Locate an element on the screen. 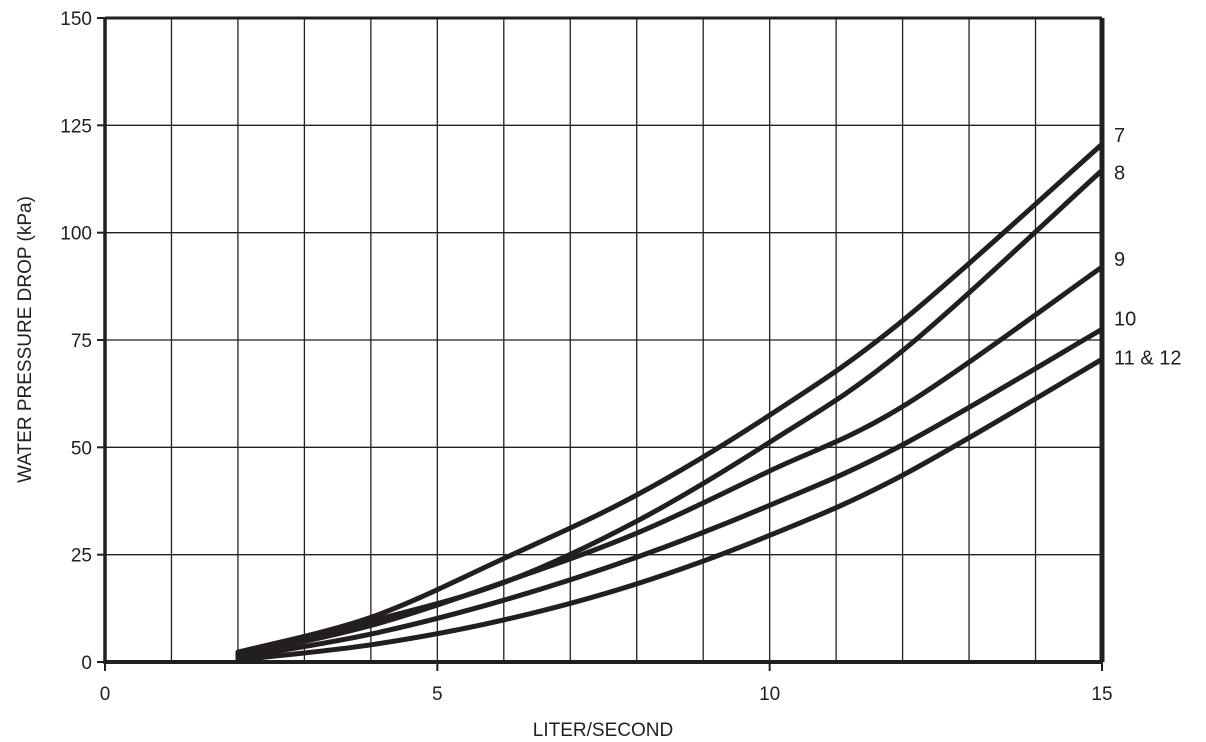  series-label-7: 7 is located at coordinates (1119, 136).